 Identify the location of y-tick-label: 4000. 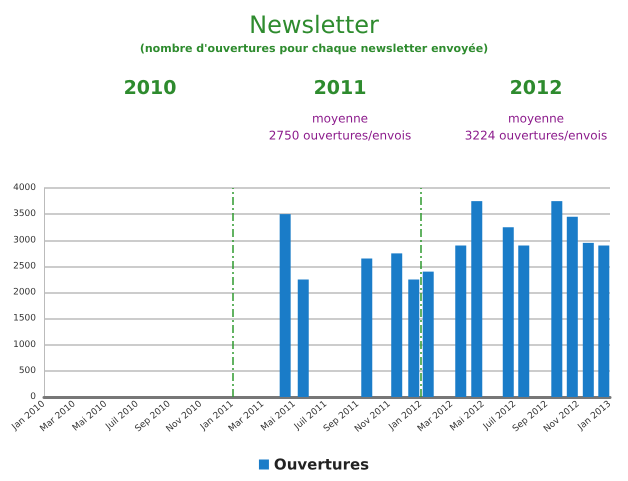
(24, 188).